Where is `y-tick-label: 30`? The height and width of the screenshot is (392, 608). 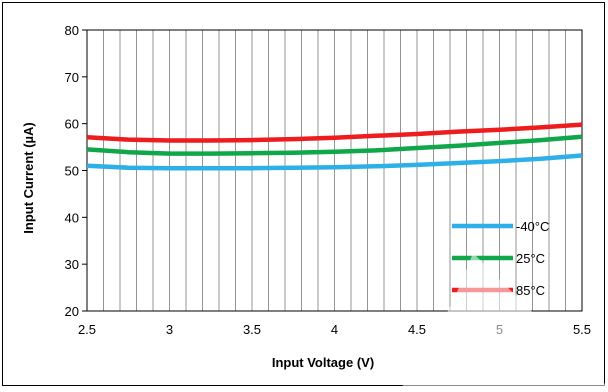
y-tick-label: 30 is located at coordinates (72, 264).